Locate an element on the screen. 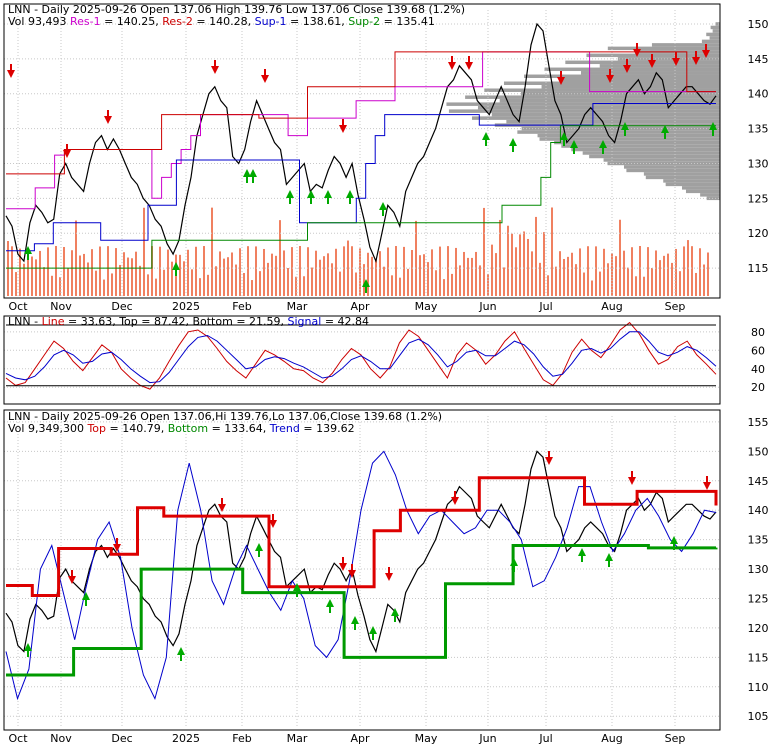  x-tick-label-Nov: Nov is located at coordinates (61, 738).